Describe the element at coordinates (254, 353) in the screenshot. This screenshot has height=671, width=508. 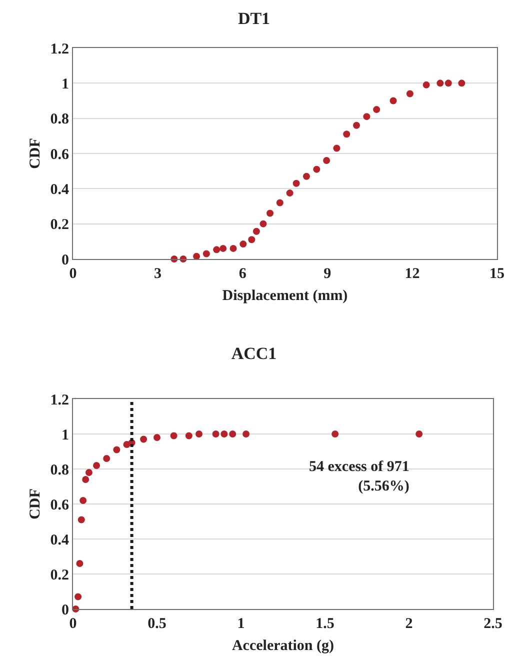
I see `chart-title: ACC1` at that location.